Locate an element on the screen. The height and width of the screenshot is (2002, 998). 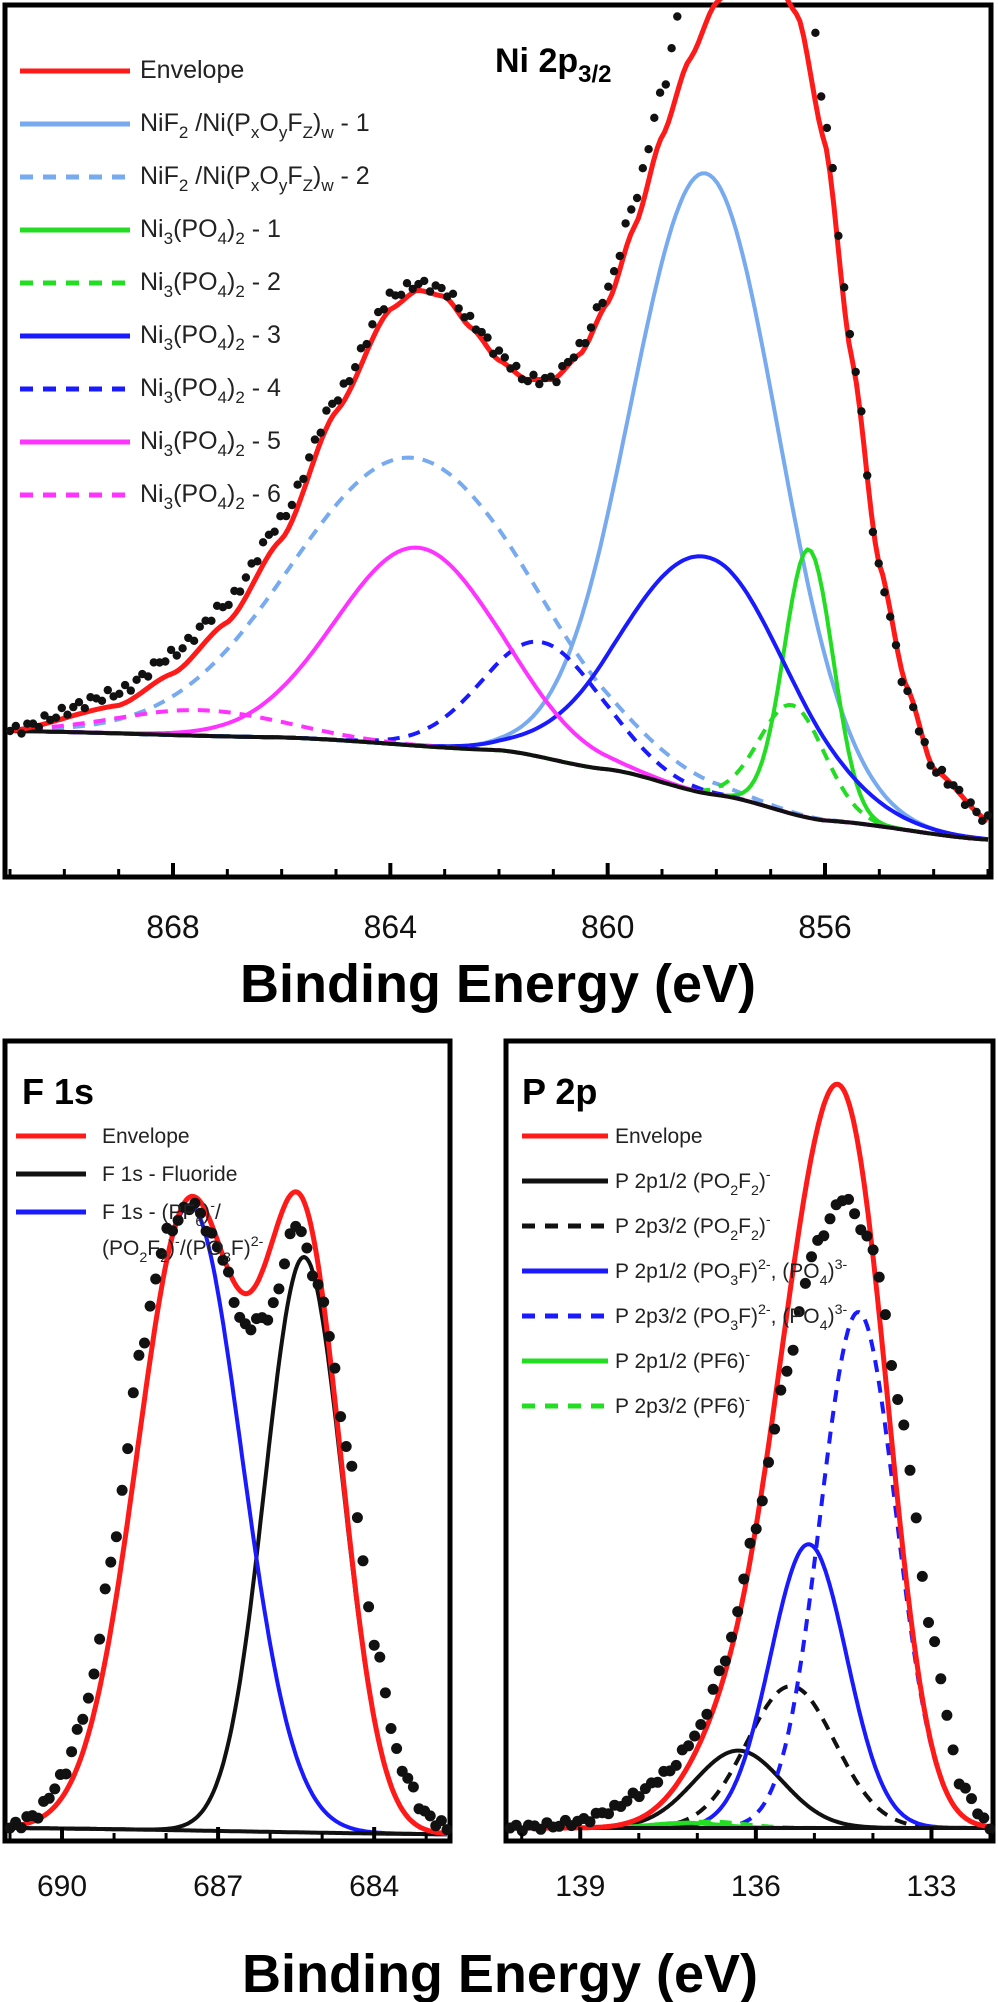
ni-2p-title-sub: 3/2 is located at coordinates (594, 74).